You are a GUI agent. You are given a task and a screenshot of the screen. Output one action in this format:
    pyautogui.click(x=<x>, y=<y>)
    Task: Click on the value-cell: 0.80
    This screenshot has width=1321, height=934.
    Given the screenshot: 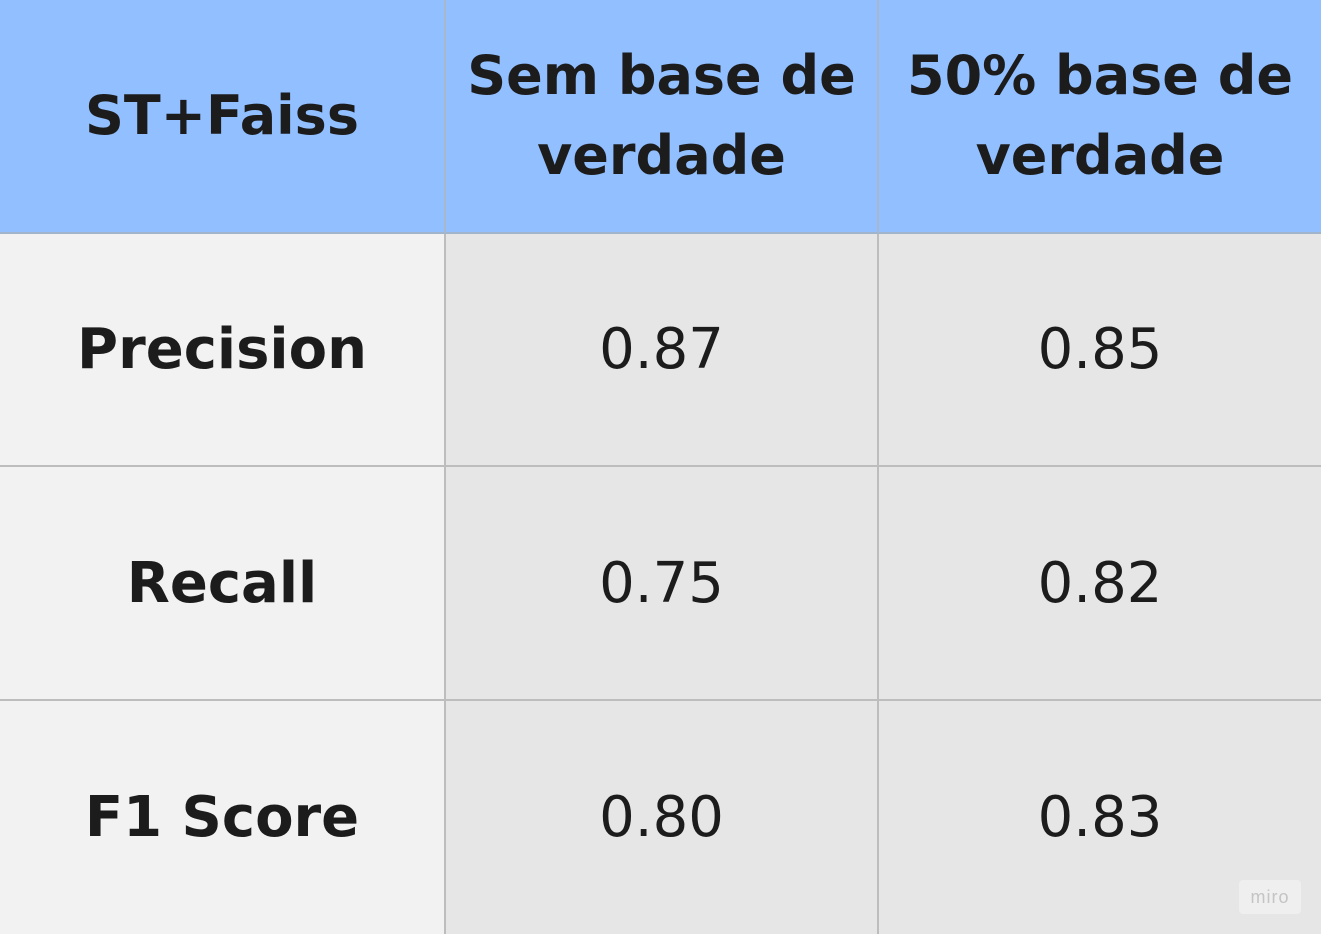 What is the action you would take?
    pyautogui.click(x=662, y=817)
    